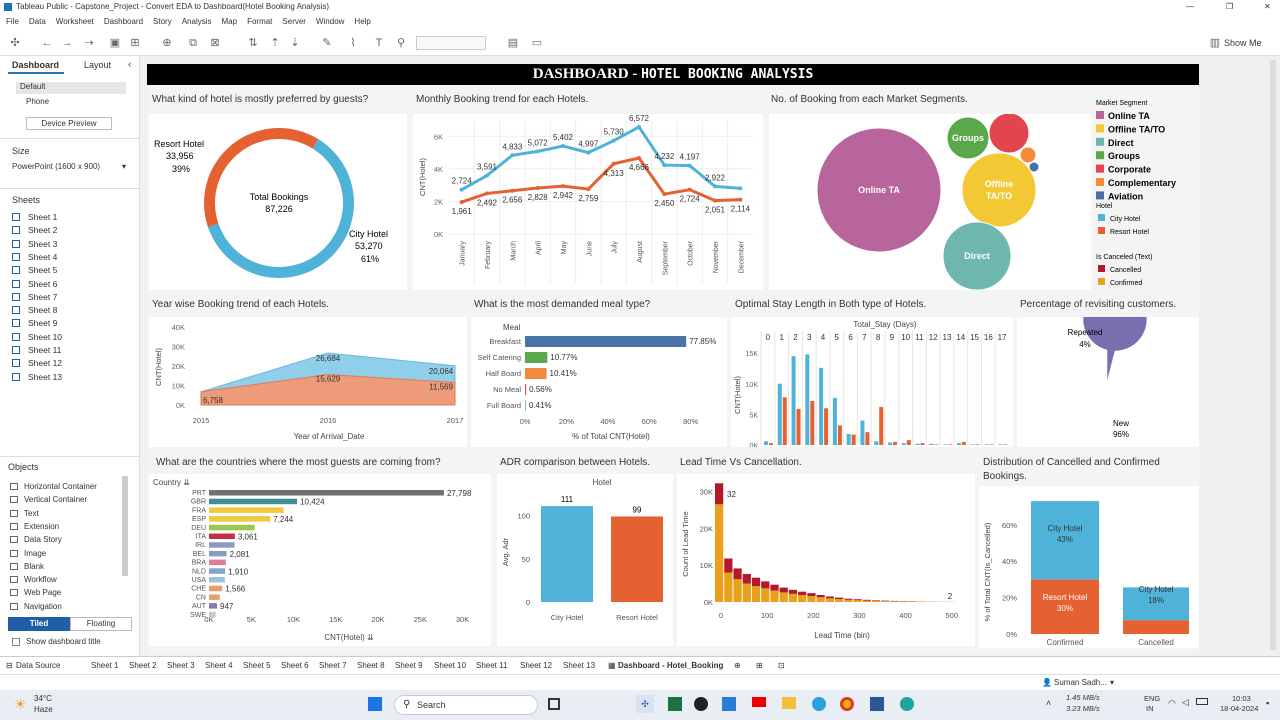 The height and width of the screenshot is (720, 1280). I want to click on replay-icon: ⇢, so click(89, 43).